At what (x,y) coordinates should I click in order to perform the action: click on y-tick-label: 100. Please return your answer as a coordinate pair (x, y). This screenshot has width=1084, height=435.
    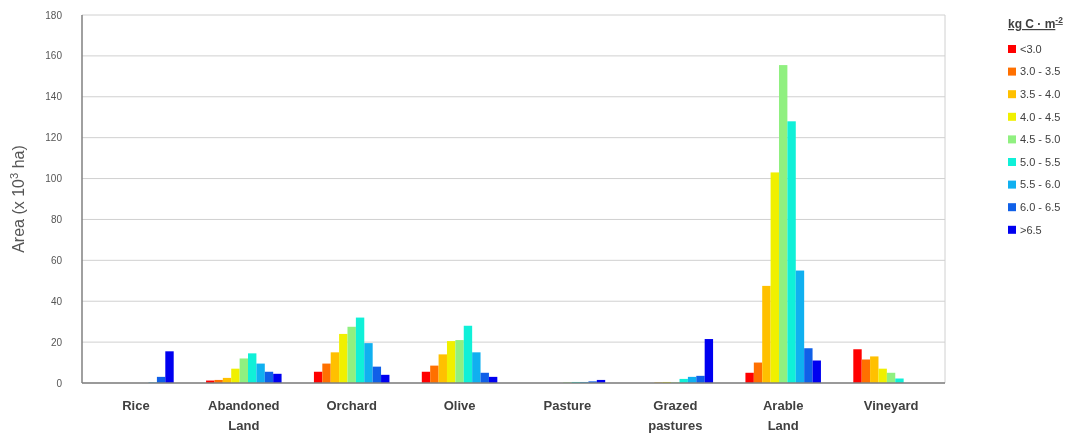
    Looking at the image, I should click on (54, 179).